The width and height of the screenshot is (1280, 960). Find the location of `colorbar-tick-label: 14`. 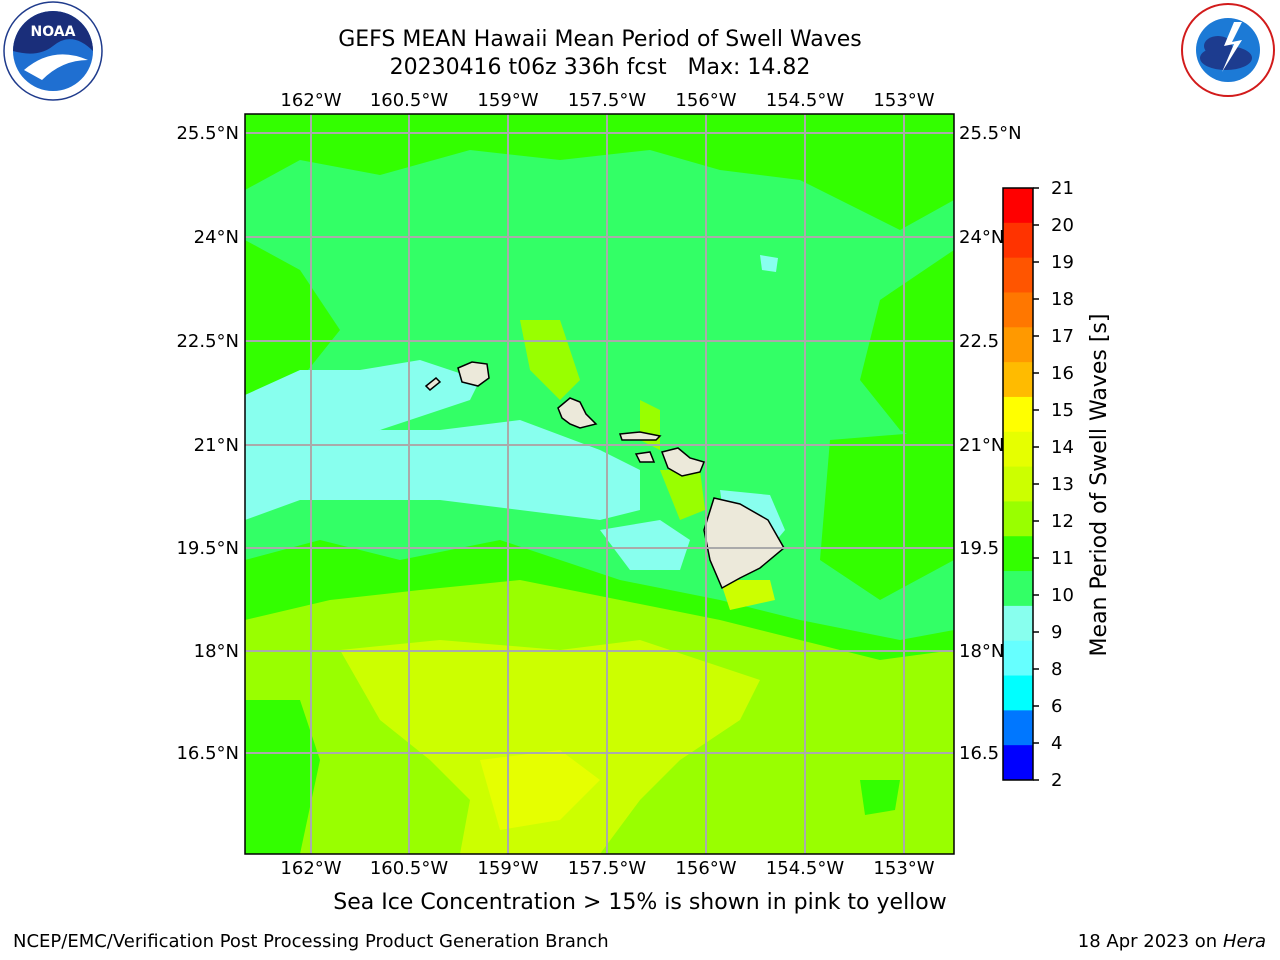

colorbar-tick-label: 14 is located at coordinates (1062, 447).